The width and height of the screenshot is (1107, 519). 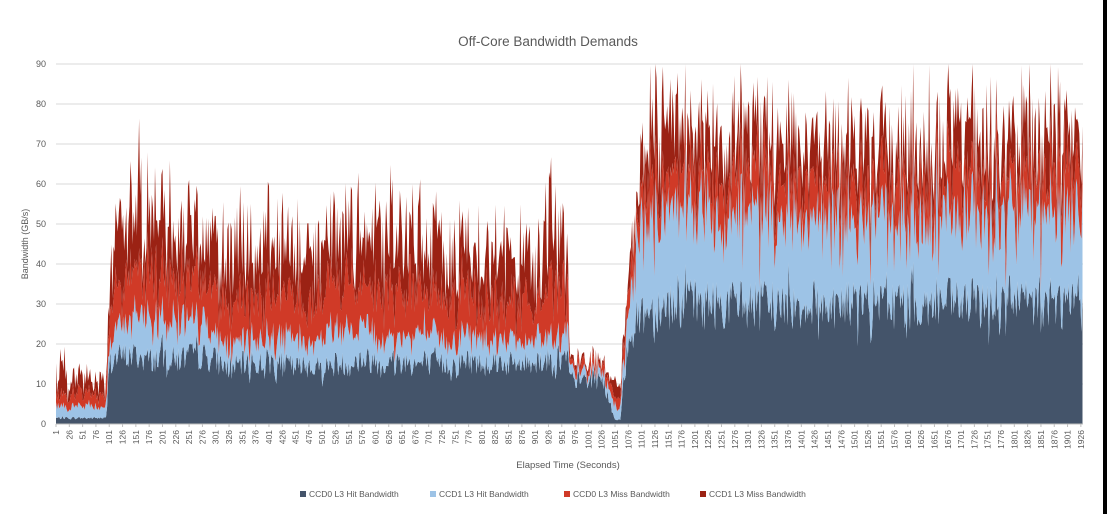 I want to click on x-tick-label: 1301, so click(x=748, y=439).